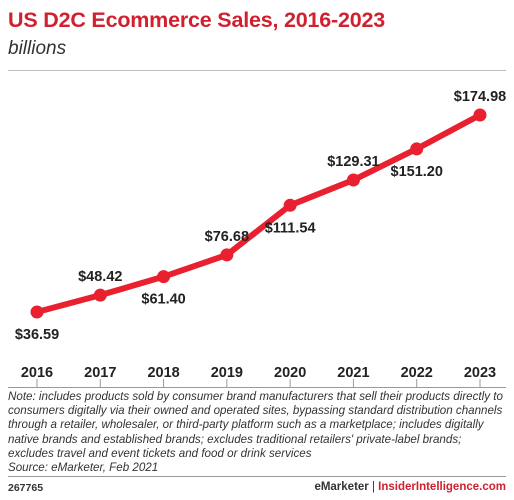 Image resolution: width=514 pixels, height=500 pixels. Describe the element at coordinates (442, 487) in the screenshot. I see `brand-insider-intelligence: InsiderIntelligence.com` at that location.